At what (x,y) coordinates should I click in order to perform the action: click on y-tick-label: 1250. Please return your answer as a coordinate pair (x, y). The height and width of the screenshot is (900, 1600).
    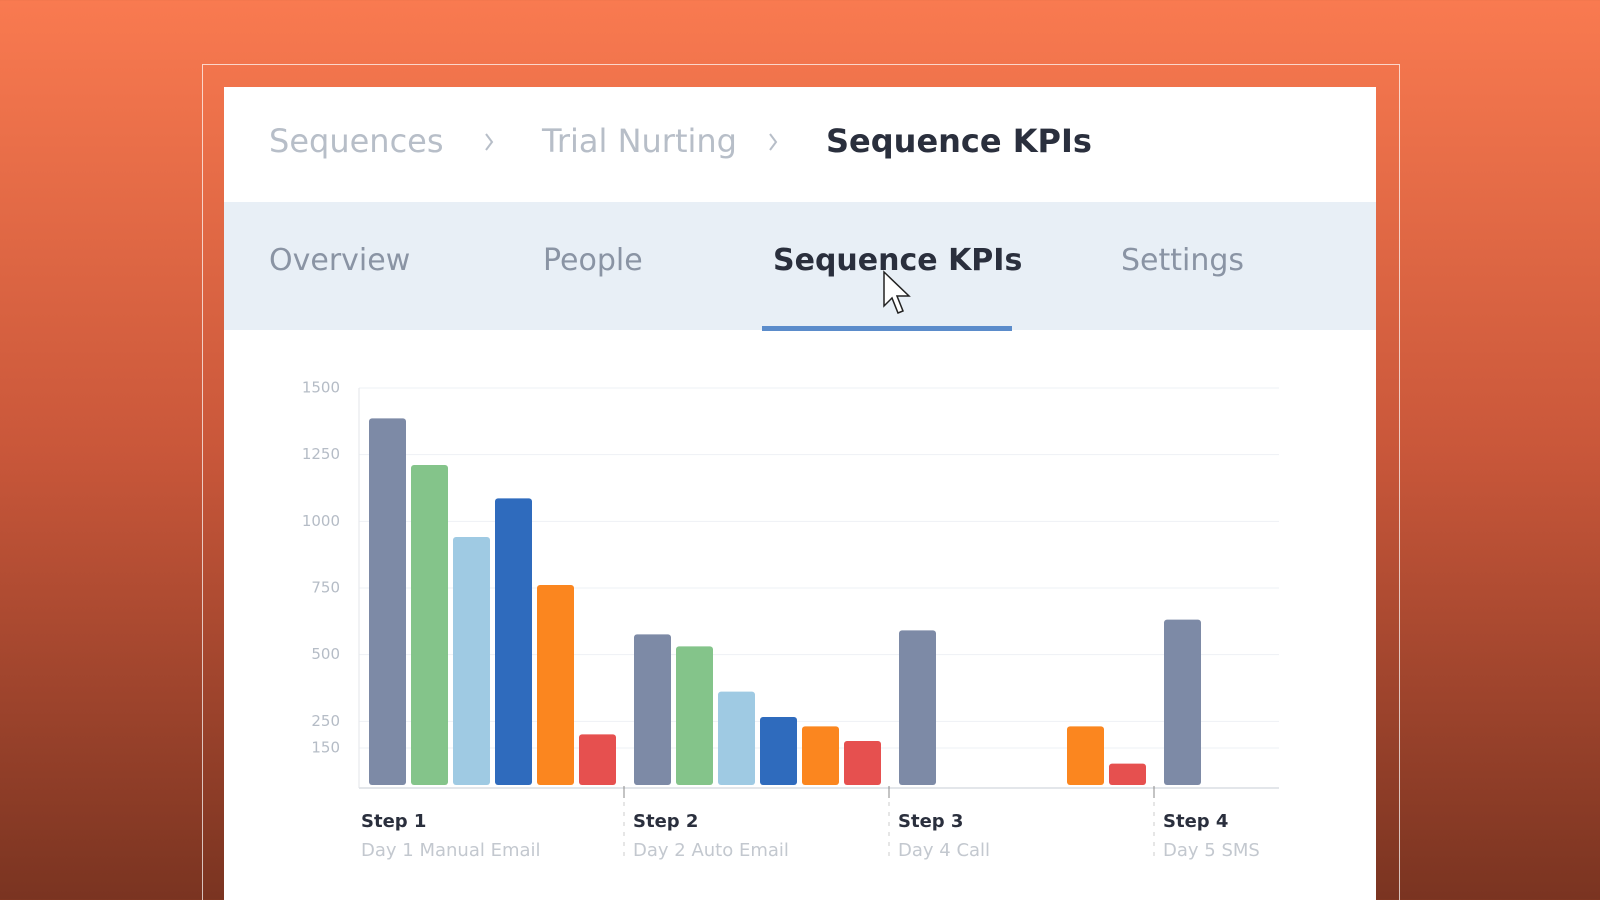
    Looking at the image, I should click on (321, 454).